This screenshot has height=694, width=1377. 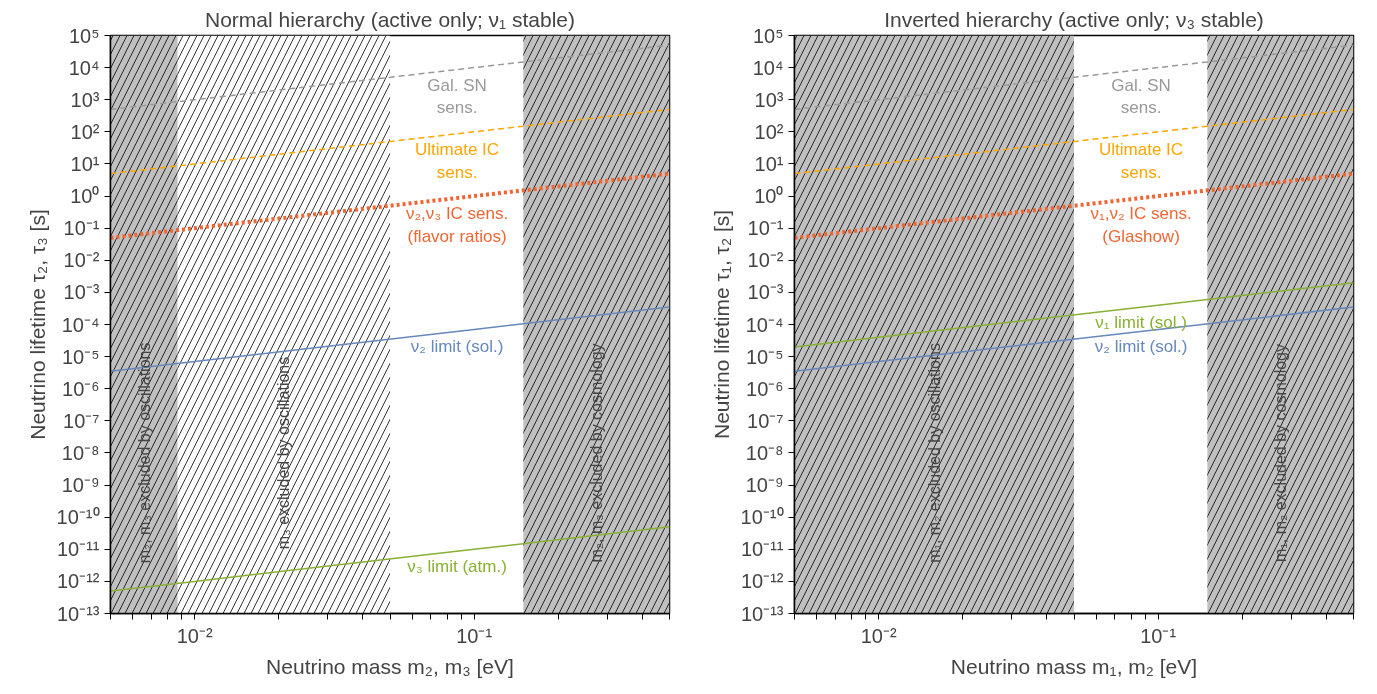 I want to click on band-label: m₂, m₃ excluded by cosmology, so click(x=596, y=453).